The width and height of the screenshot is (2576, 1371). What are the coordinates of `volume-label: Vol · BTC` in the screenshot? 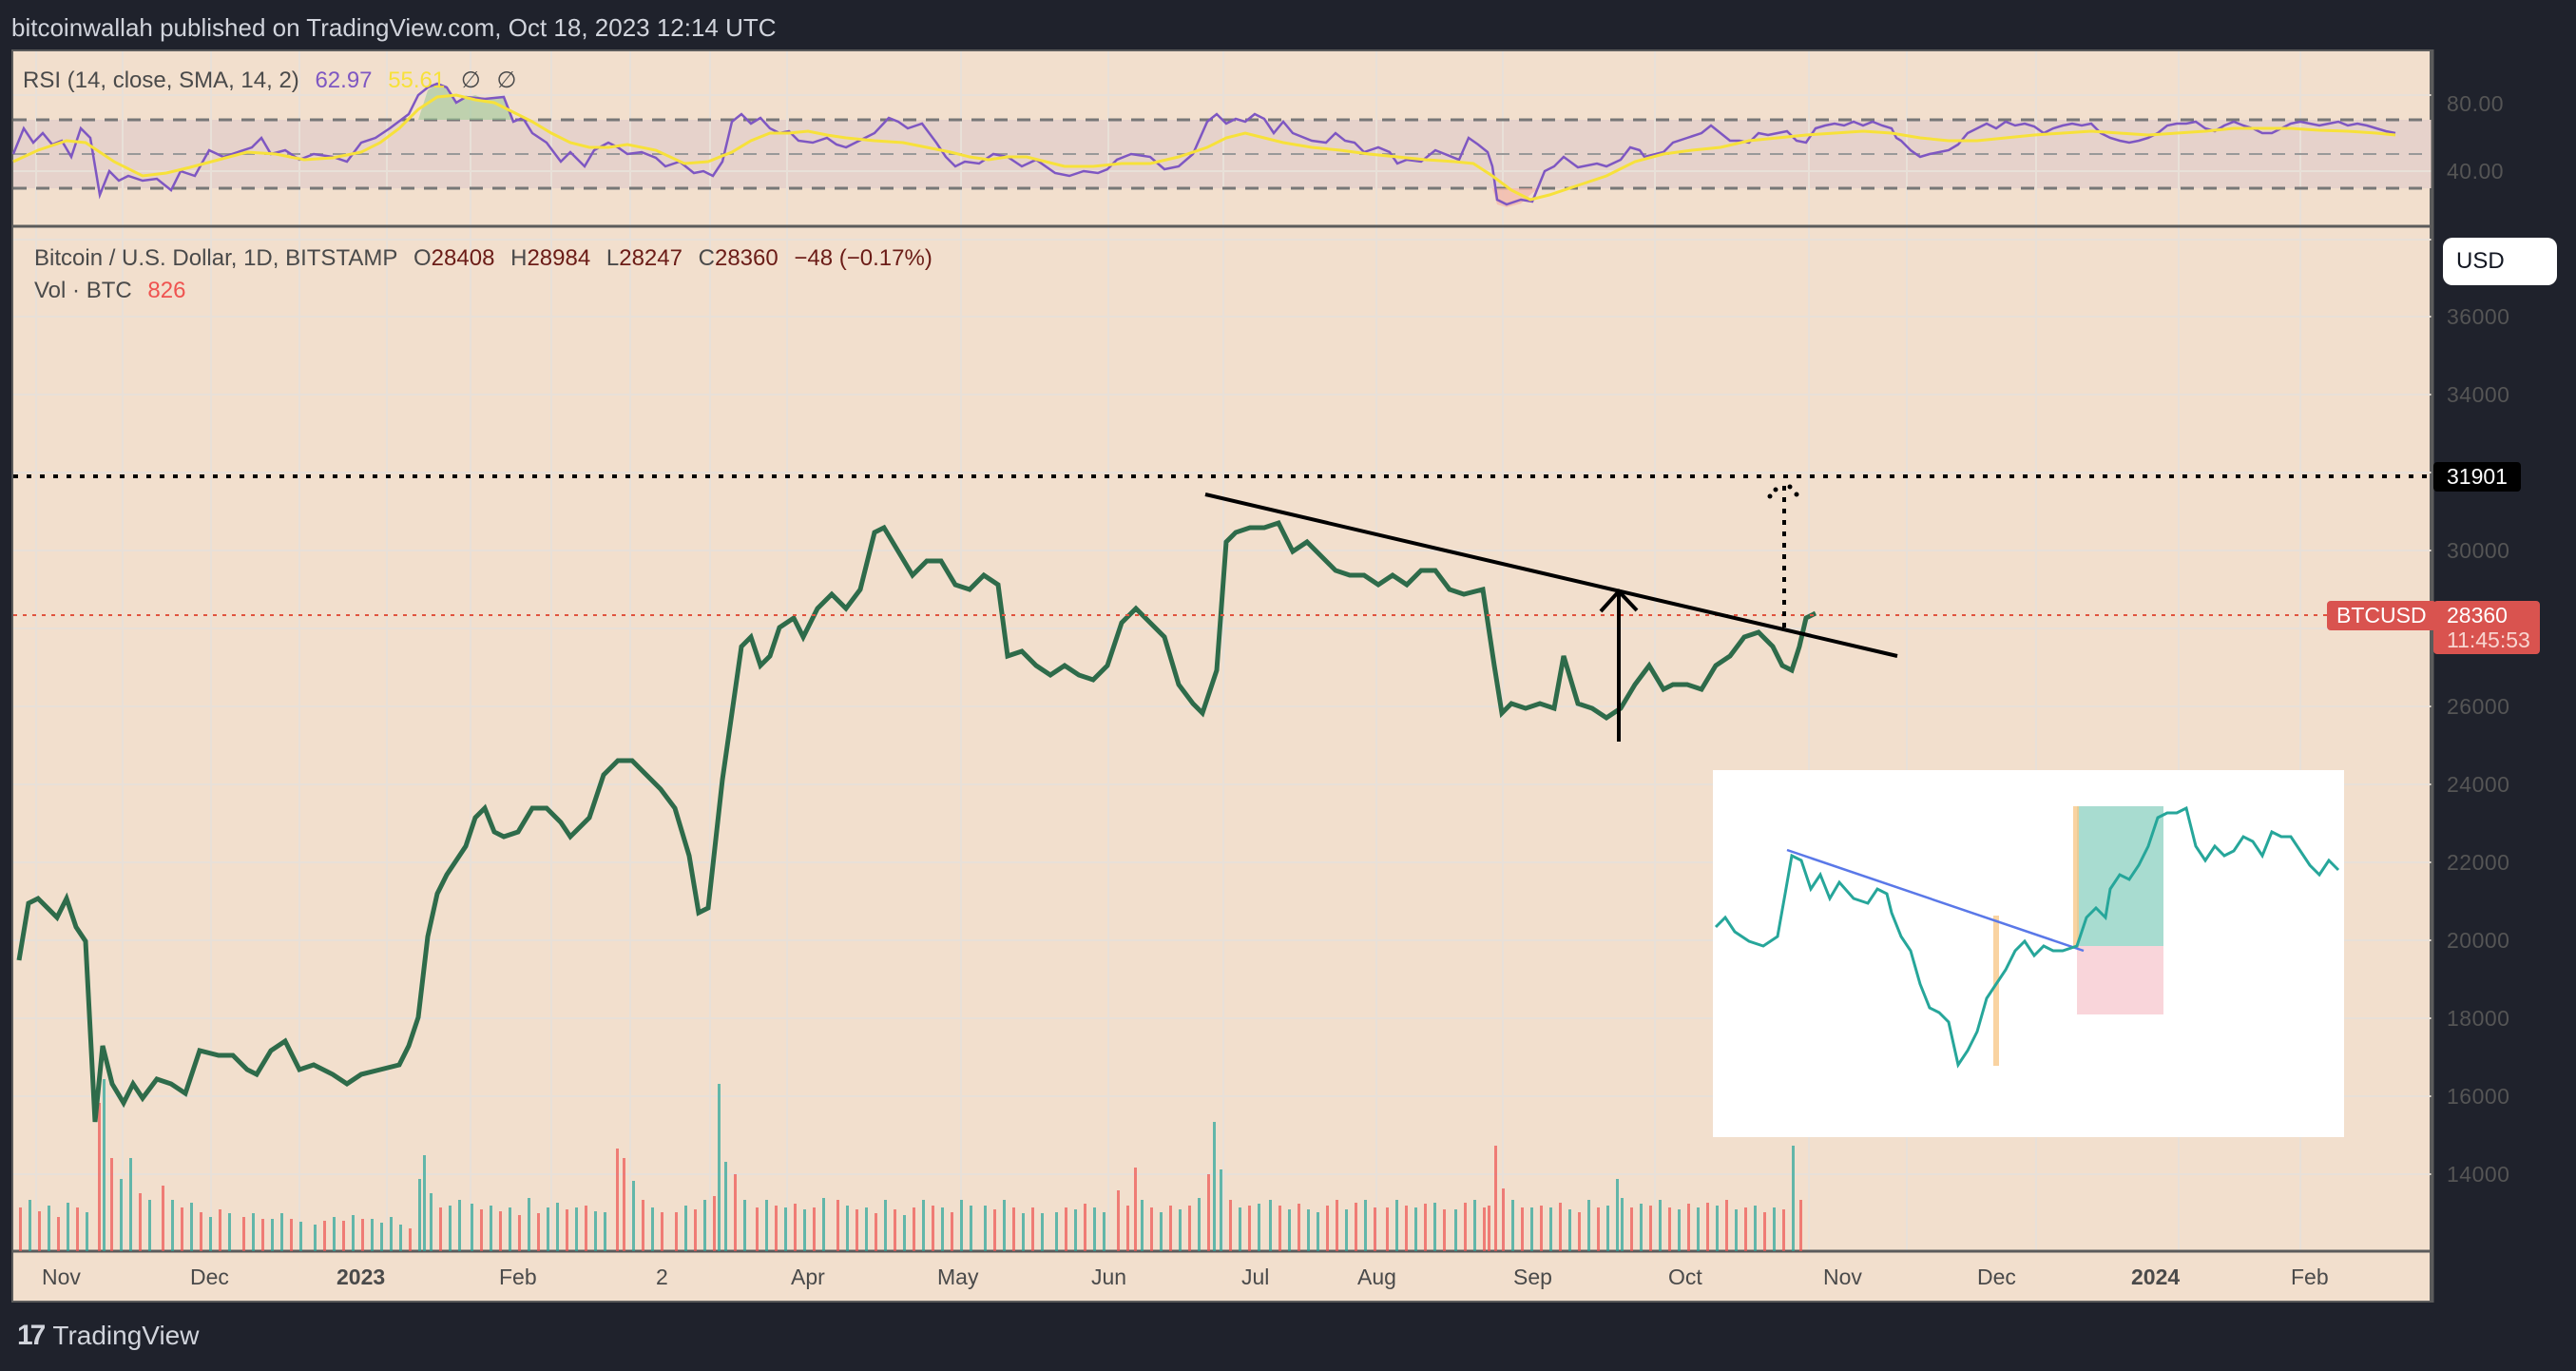 It's located at (83, 291).